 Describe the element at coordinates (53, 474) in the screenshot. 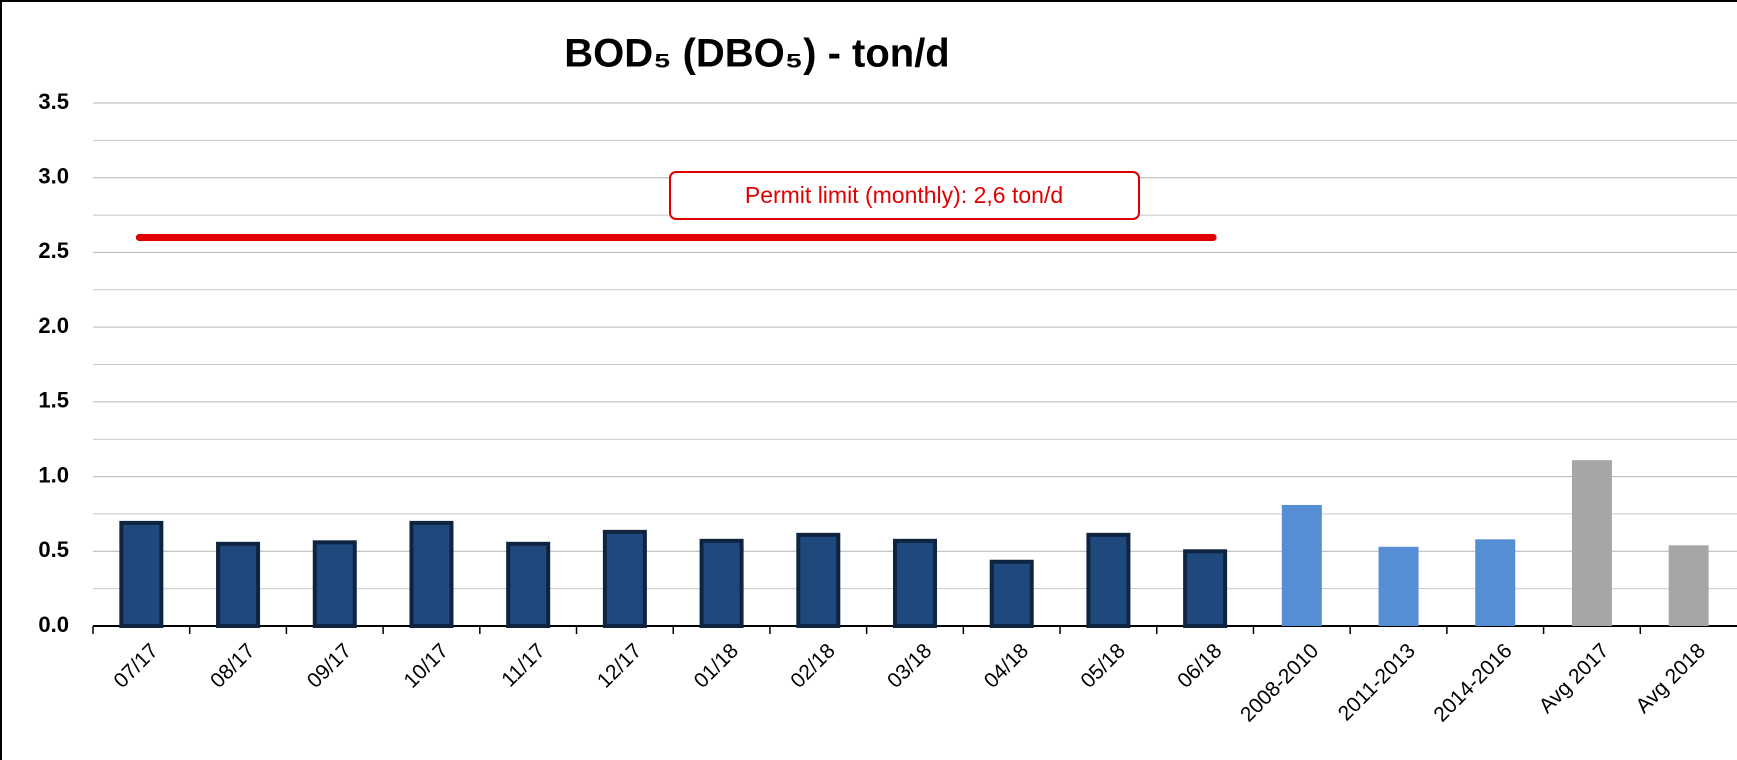

I see `y-tick-label: 1.0` at that location.